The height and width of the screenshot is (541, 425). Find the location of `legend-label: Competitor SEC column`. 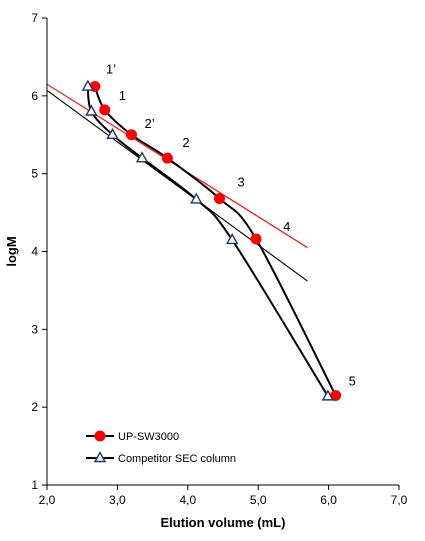

legend-label: Competitor SEC column is located at coordinates (177, 459).